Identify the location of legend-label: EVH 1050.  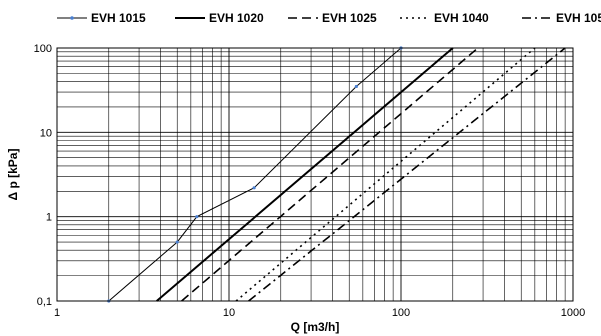
(578, 18).